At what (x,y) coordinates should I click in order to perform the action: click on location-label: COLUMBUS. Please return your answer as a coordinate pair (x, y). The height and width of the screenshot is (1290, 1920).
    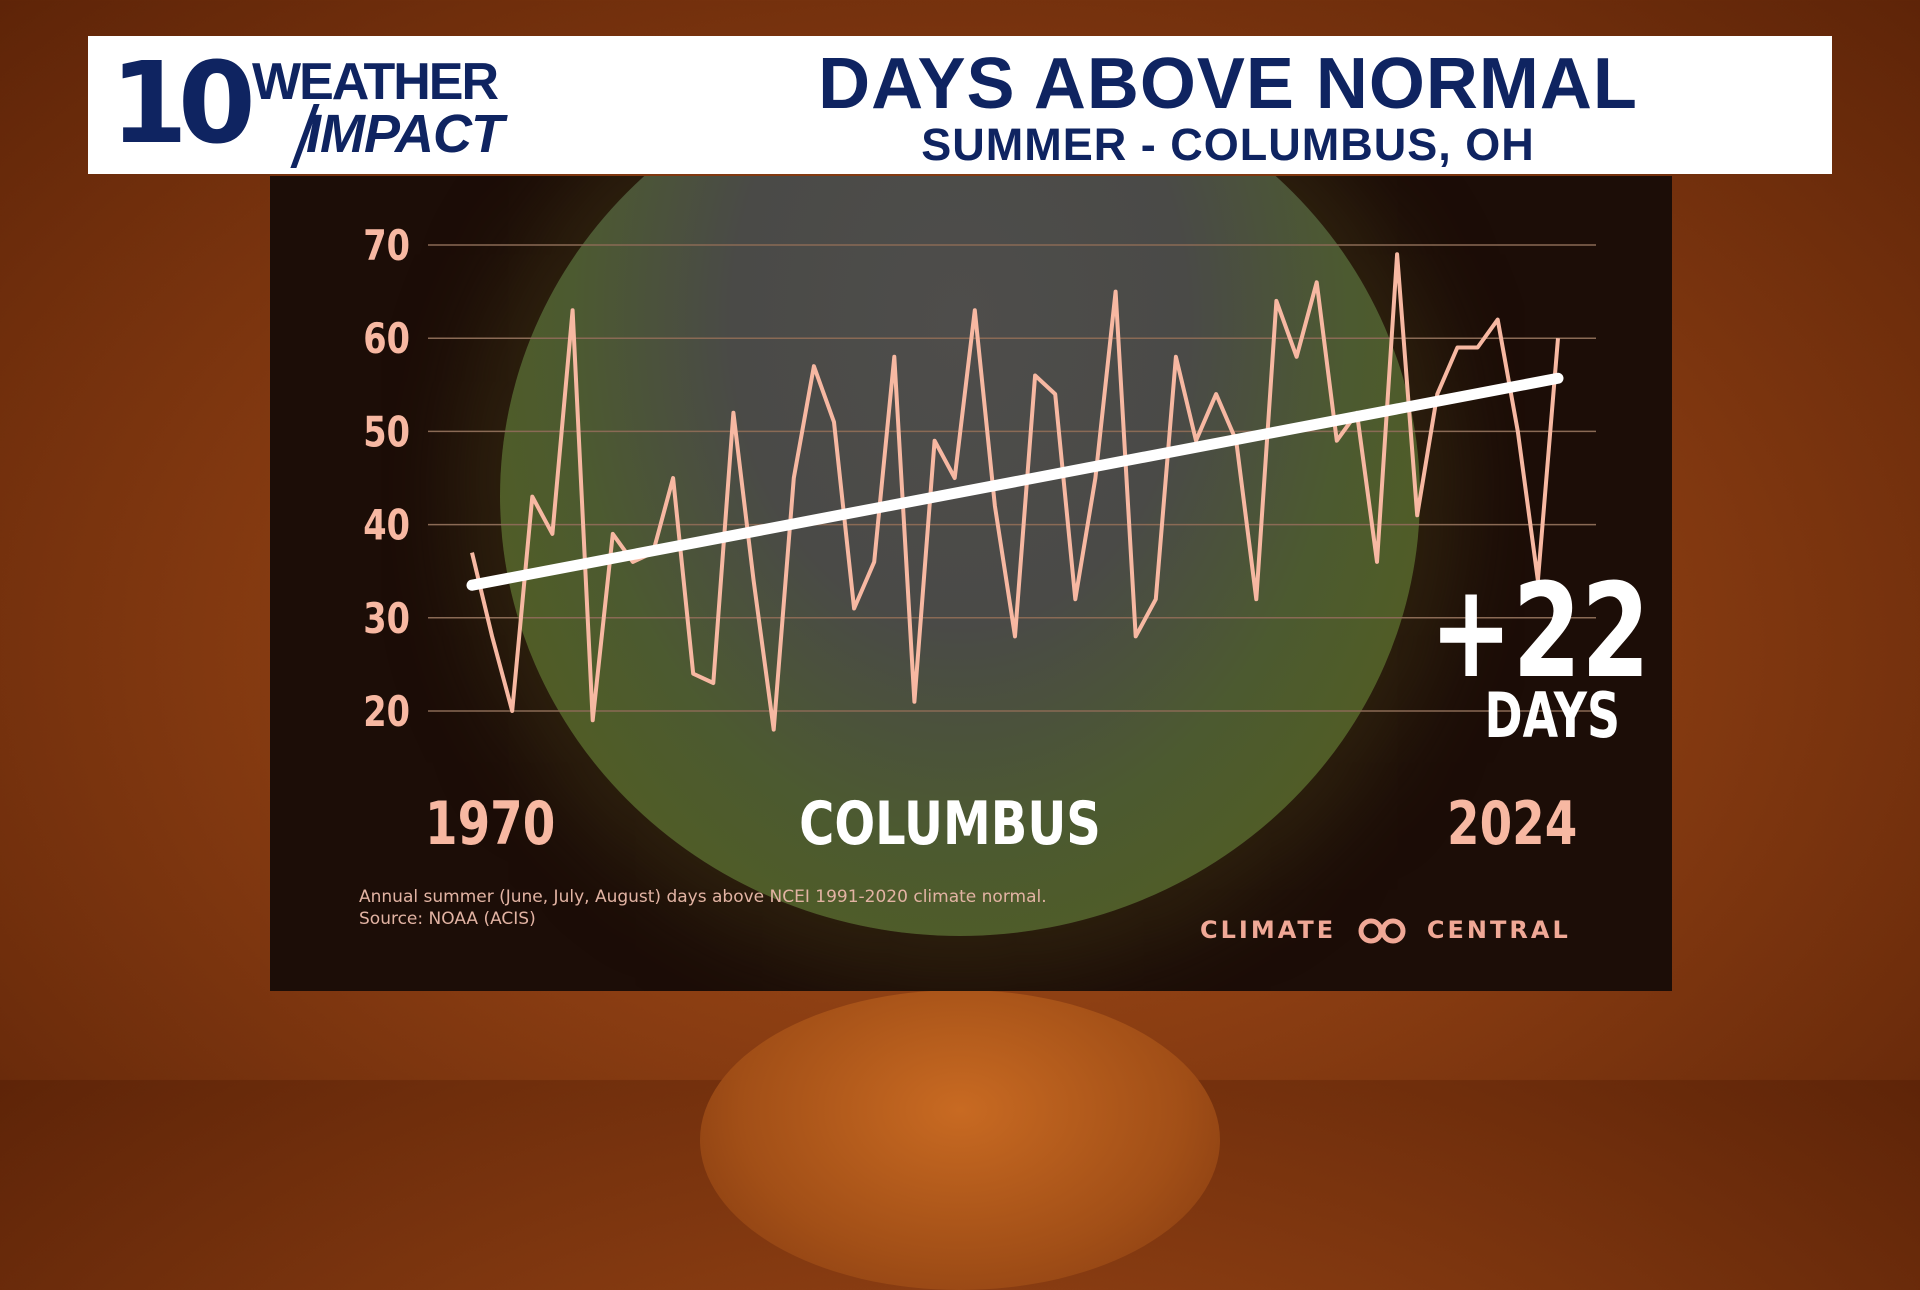
    Looking at the image, I should click on (950, 824).